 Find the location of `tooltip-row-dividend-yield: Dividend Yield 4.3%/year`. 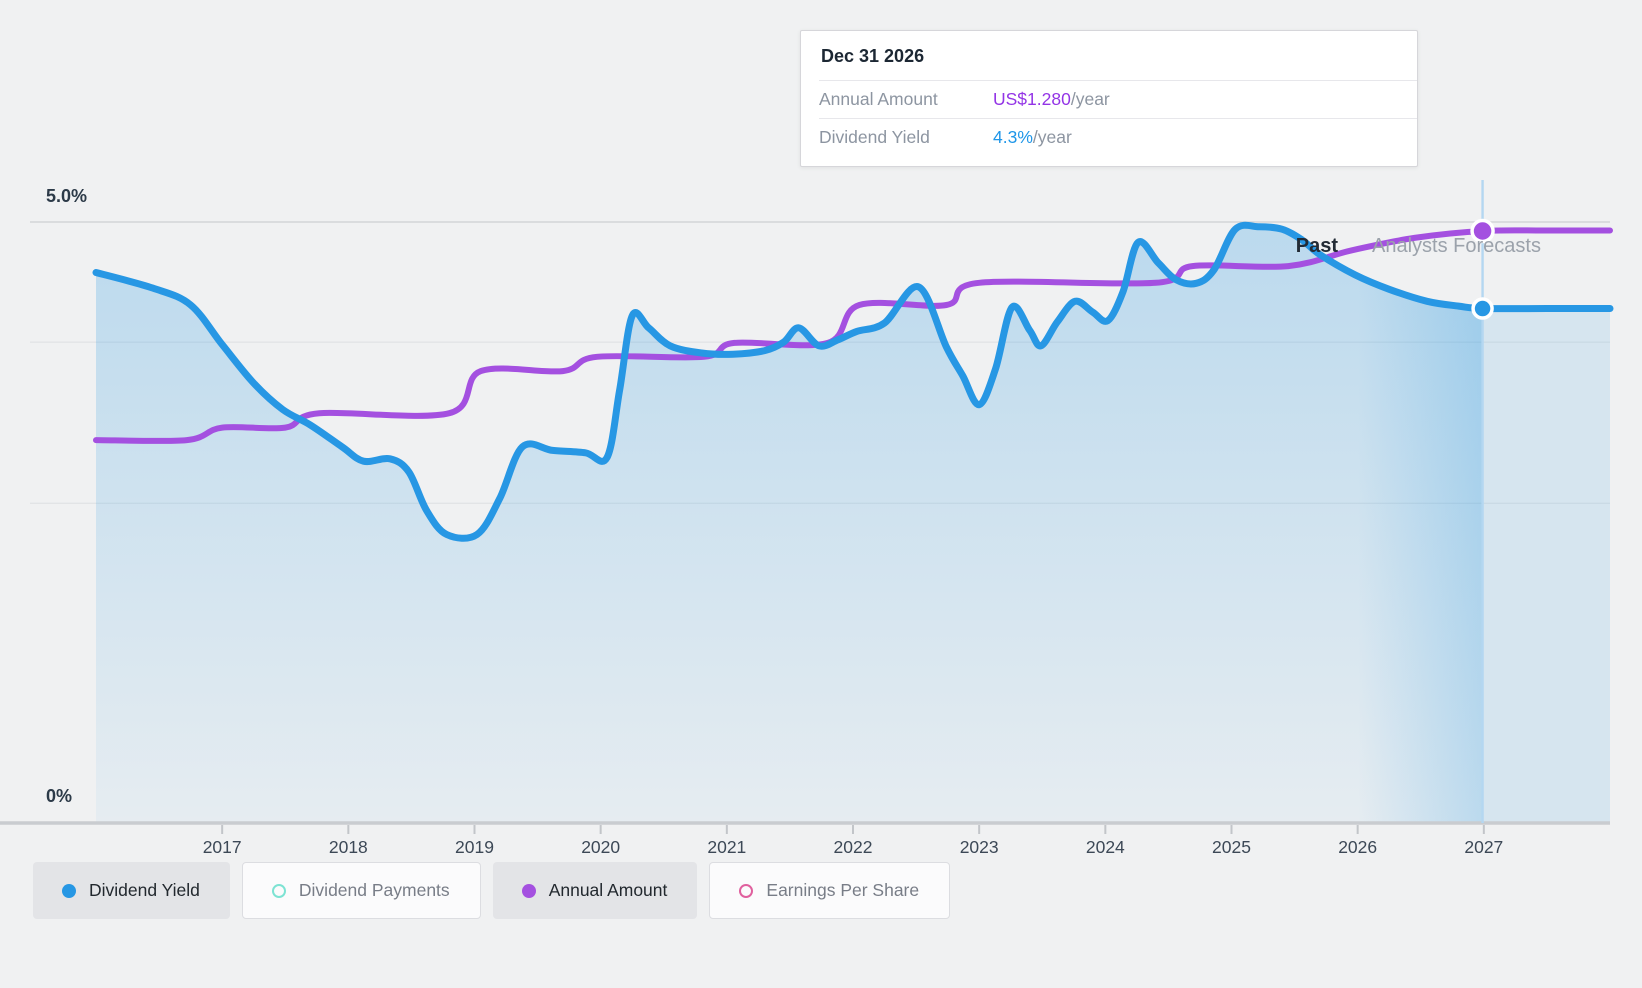

tooltip-row-dividend-yield: Dividend Yield 4.3%/year is located at coordinates (1118, 137).